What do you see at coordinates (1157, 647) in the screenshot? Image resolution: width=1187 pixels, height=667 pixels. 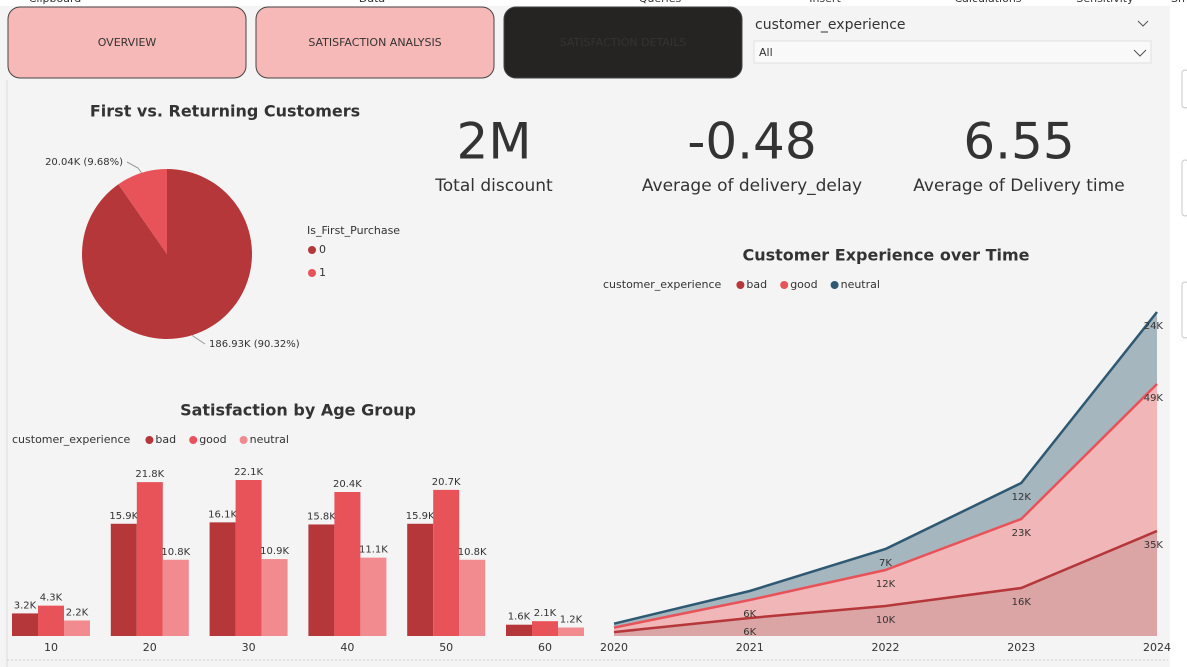 I see `x-tick-label: 2024` at bounding box center [1157, 647].